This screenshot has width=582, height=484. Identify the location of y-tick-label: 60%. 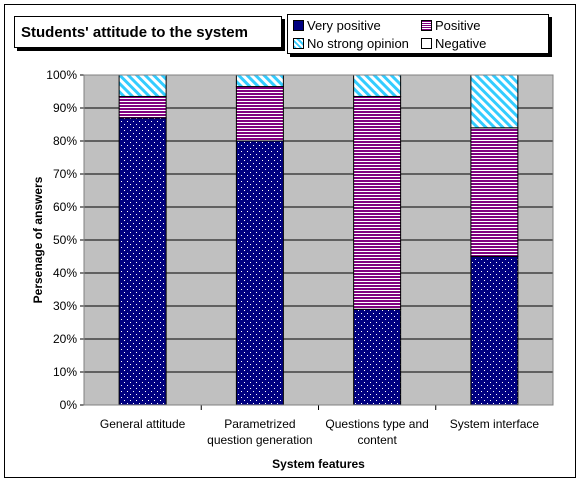
(65, 207).